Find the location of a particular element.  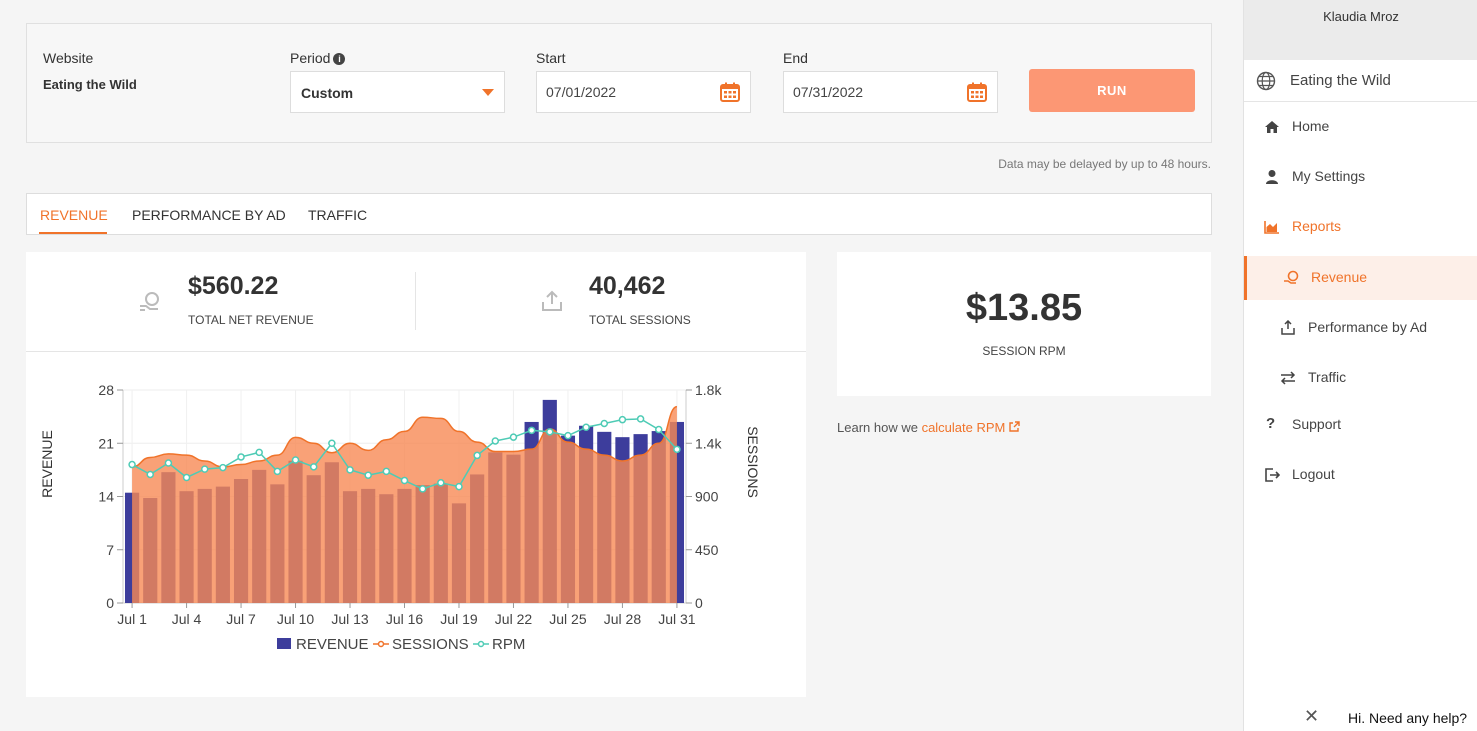

tab-revenue: REVENUE is located at coordinates (74, 215).